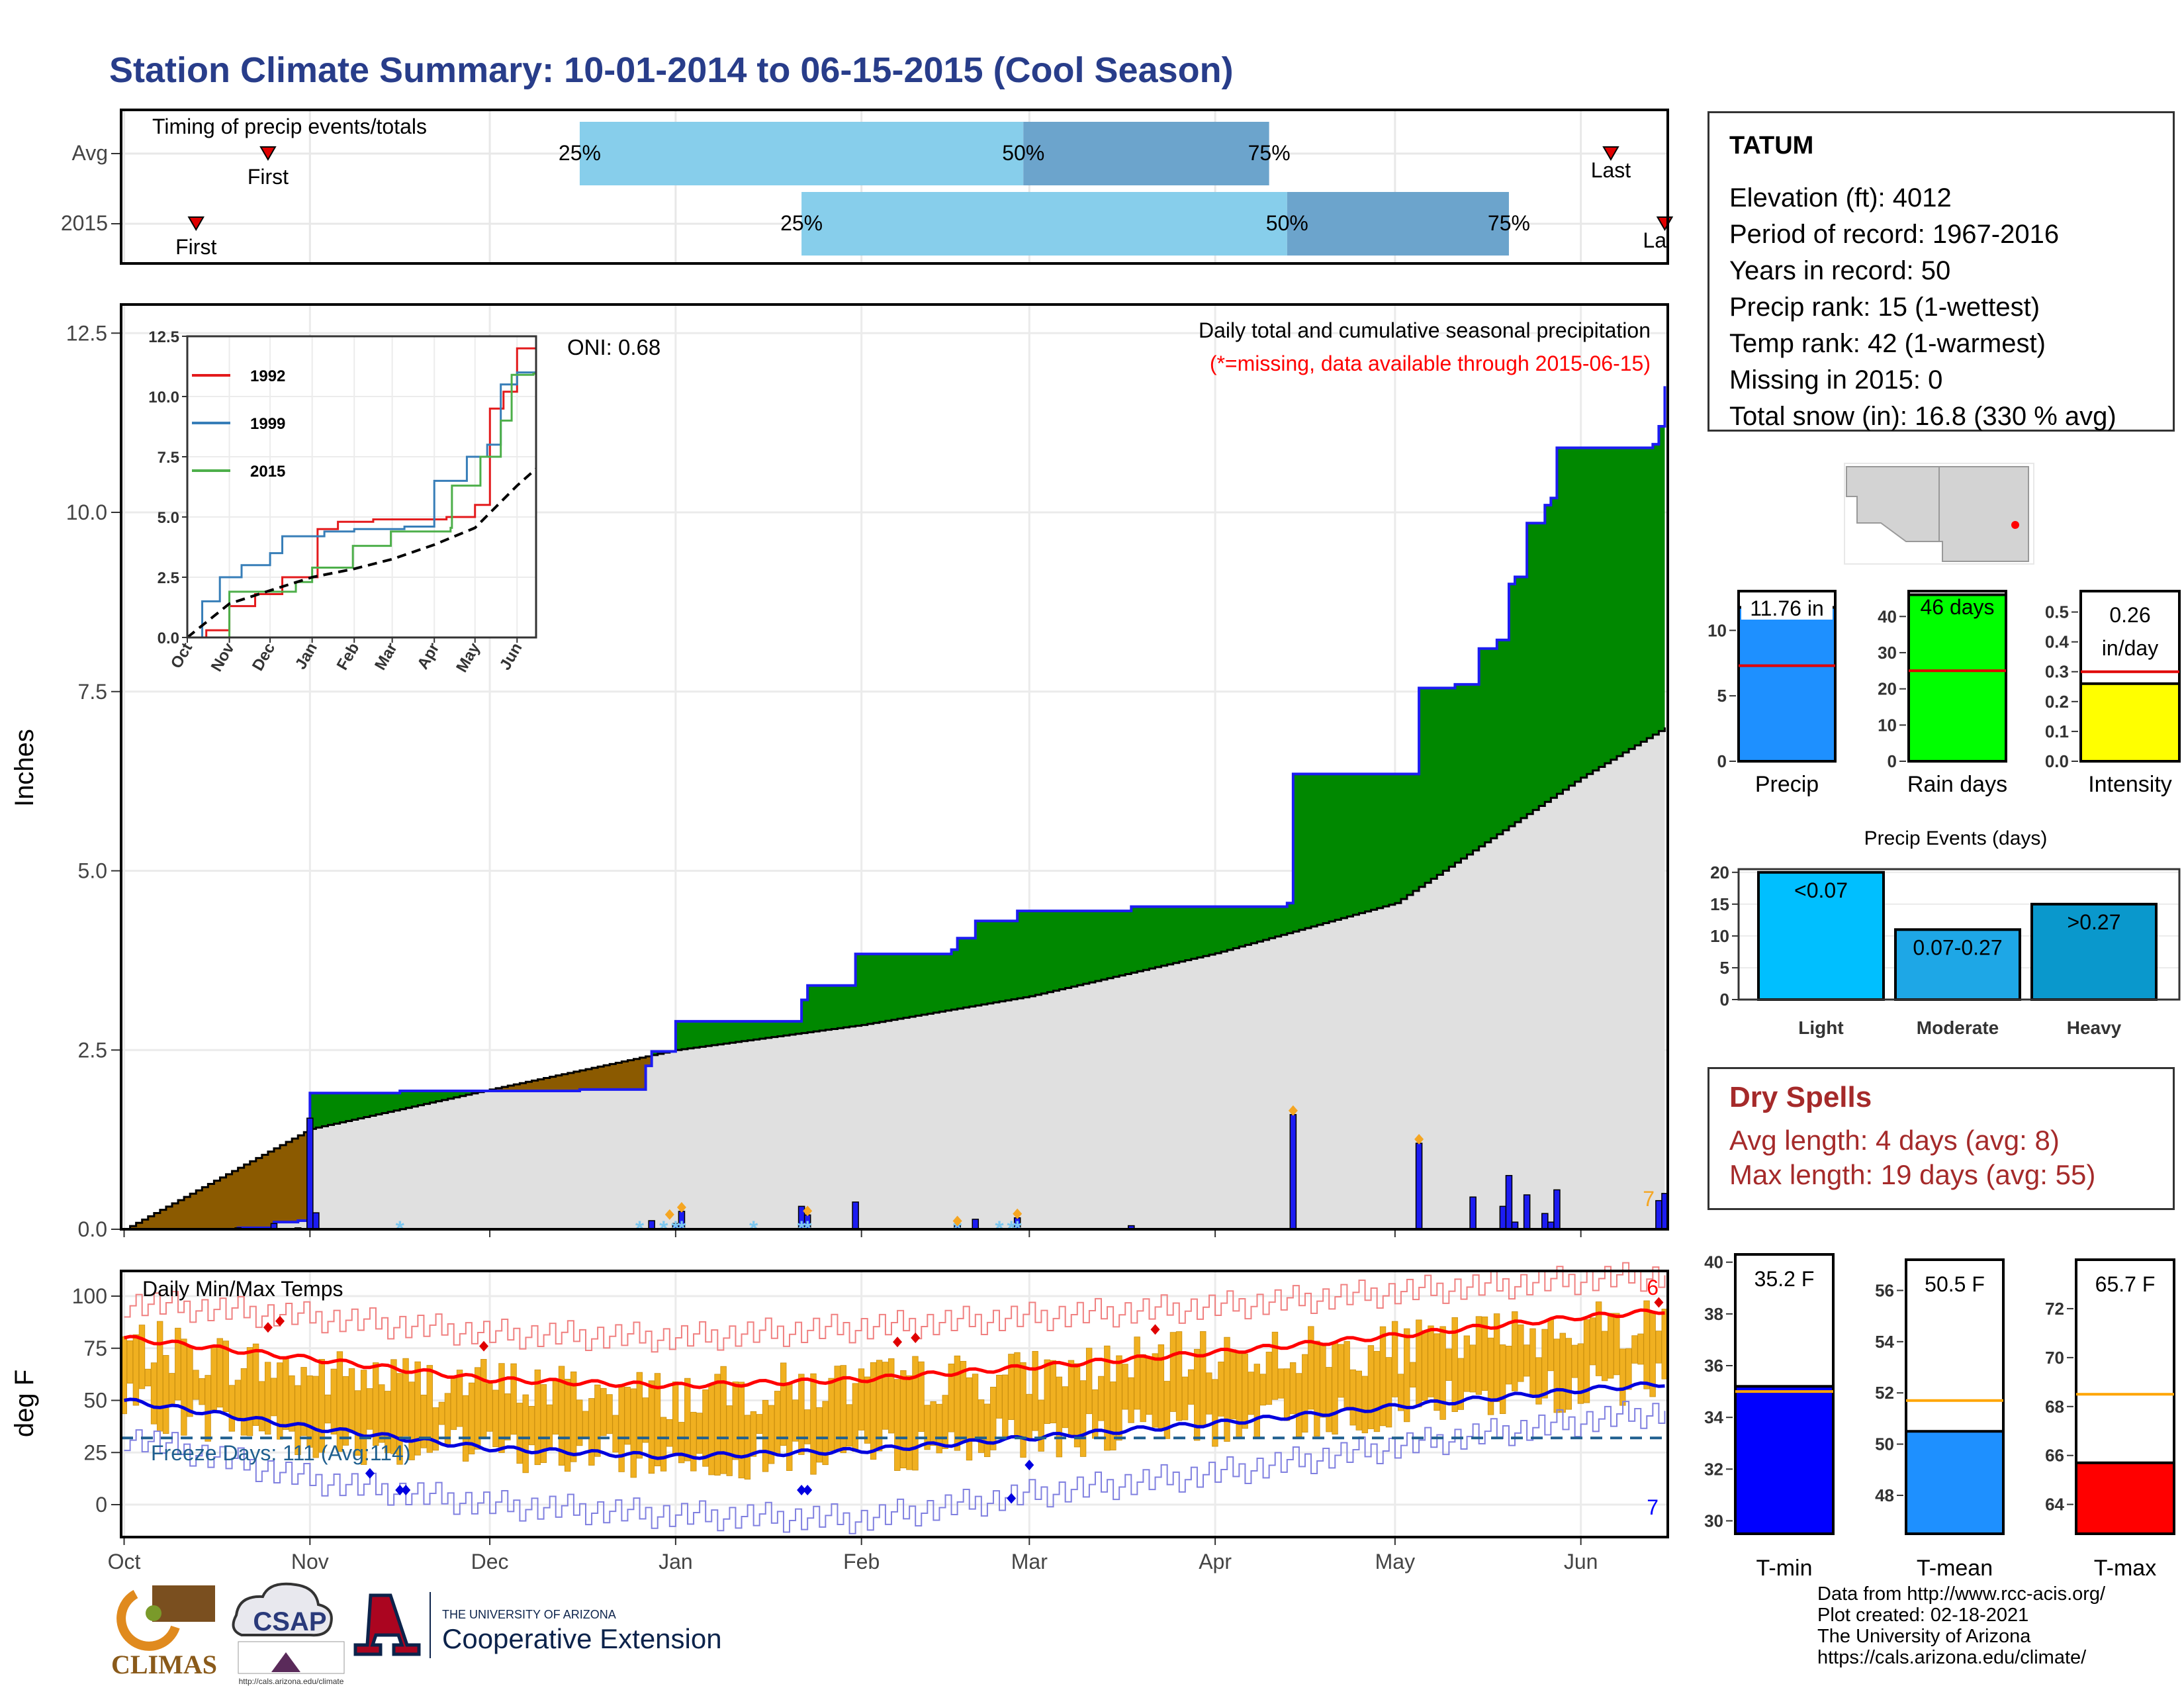  I want to click on stats-rain-days-y-tick-label: 20, so click(1888, 689).